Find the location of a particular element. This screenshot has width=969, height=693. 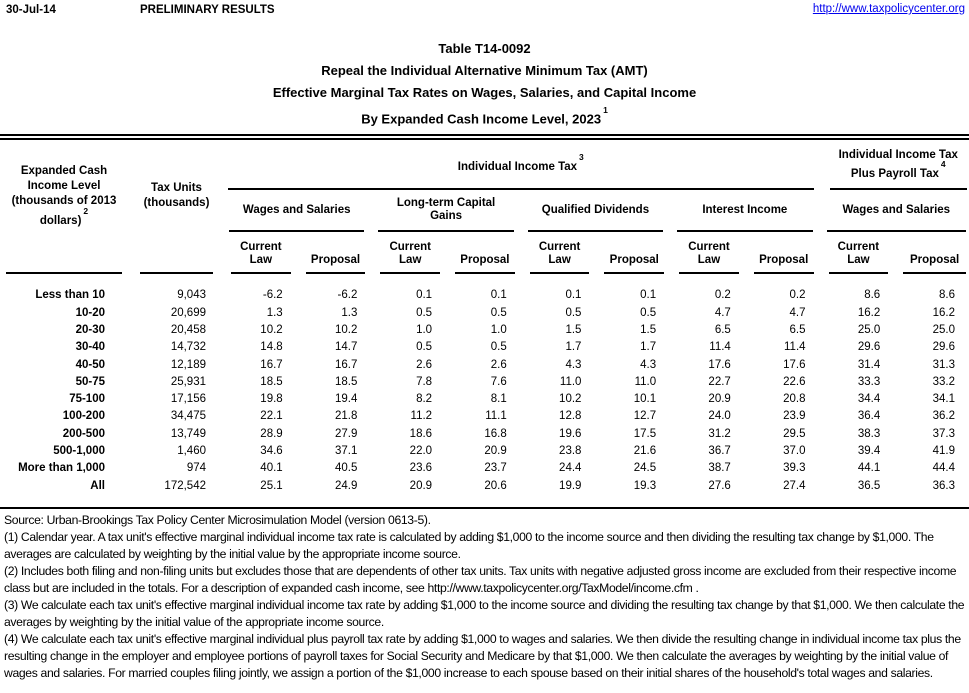

rate-cell: 22.0 is located at coordinates (421, 451).